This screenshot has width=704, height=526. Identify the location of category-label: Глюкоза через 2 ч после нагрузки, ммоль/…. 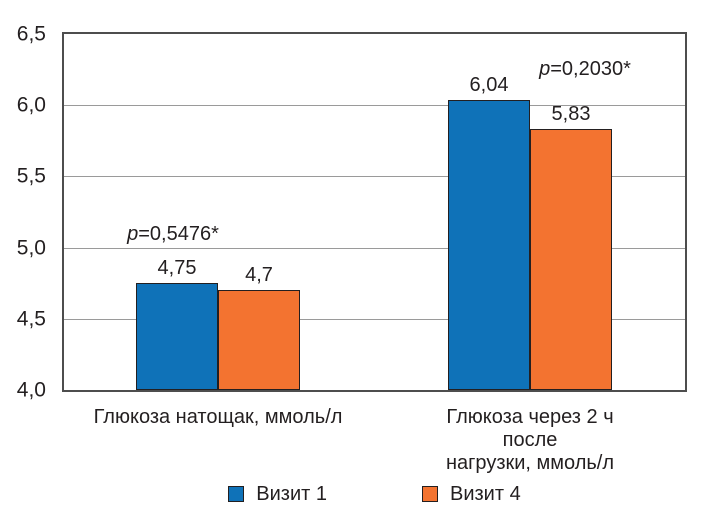
(530, 440).